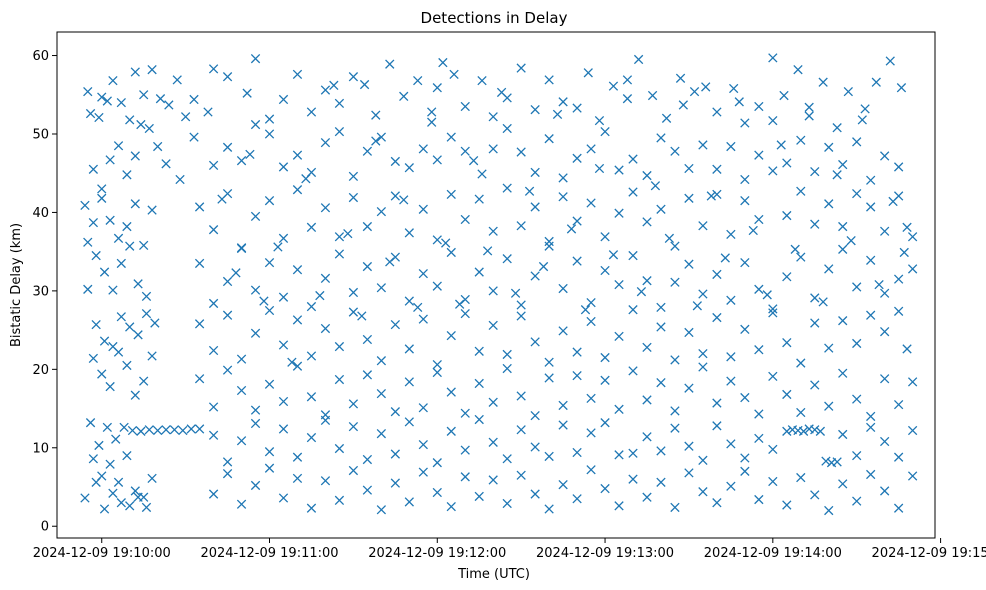  Describe the element at coordinates (45, 527) in the screenshot. I see `y-tick-label: 0` at that location.